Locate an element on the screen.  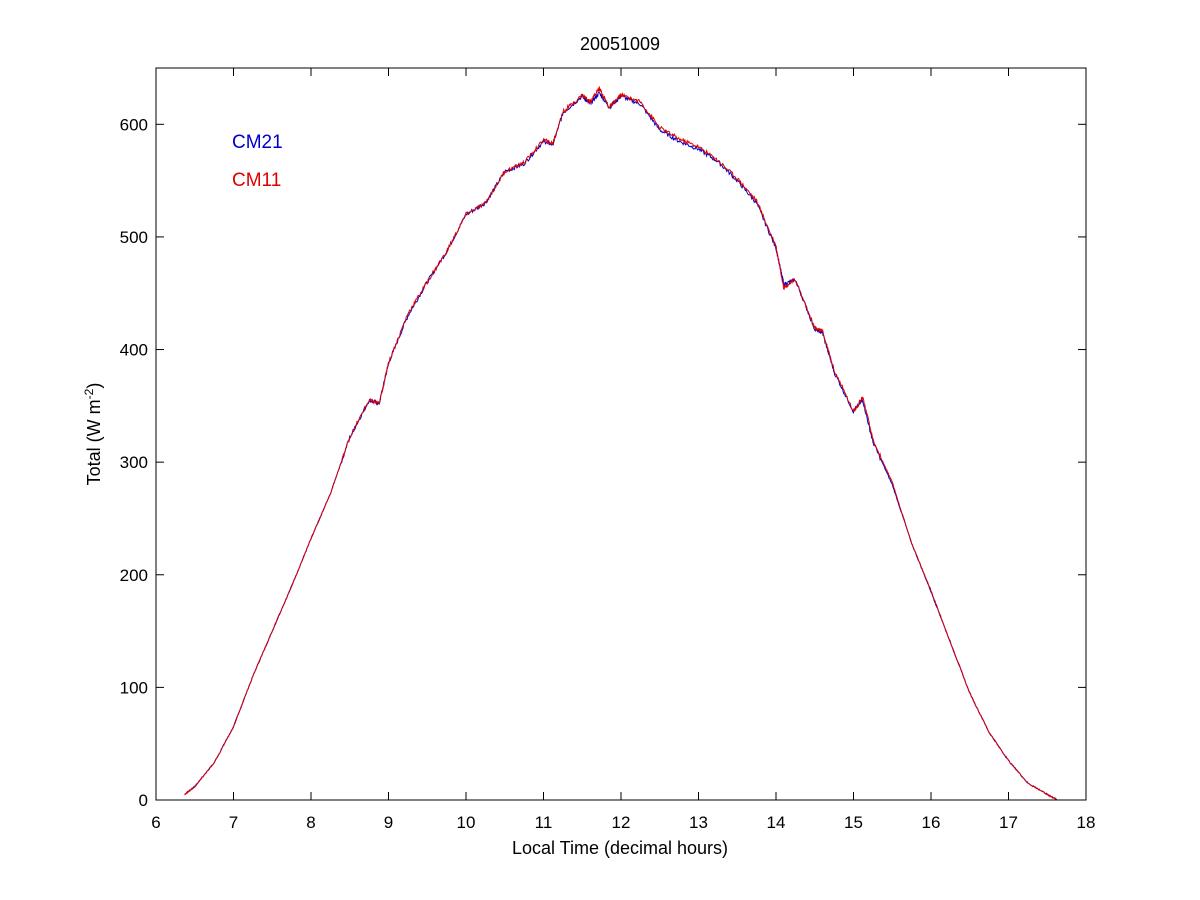
legend-entry-cm21: CM21 is located at coordinates (257, 142).